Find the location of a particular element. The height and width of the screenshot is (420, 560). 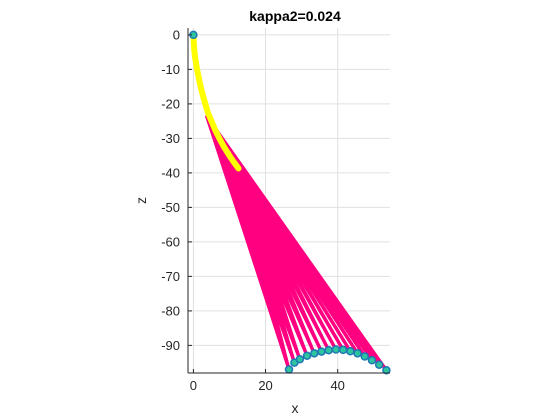

x-axis-label: x is located at coordinates (295, 408).